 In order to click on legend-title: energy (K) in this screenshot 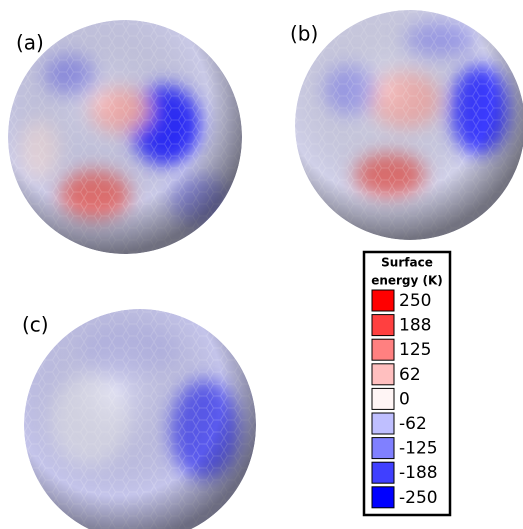, I will do `click(407, 281)`.